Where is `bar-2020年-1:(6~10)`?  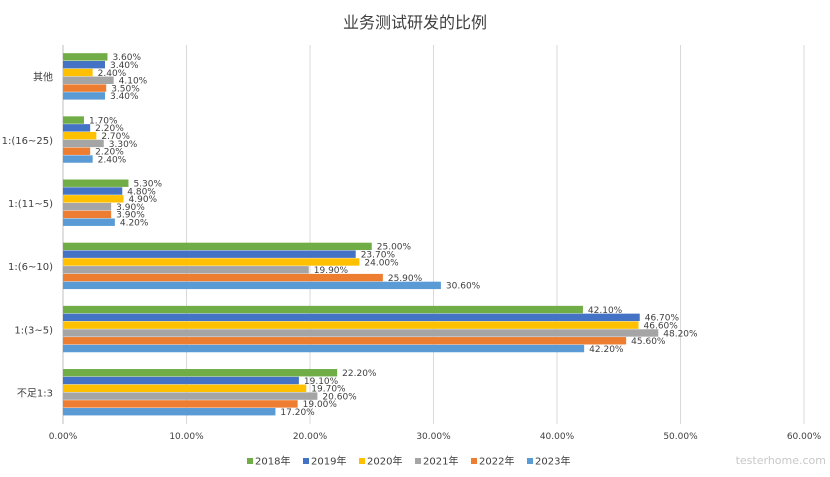
bar-2020年-1:(6~10) is located at coordinates (211, 262).